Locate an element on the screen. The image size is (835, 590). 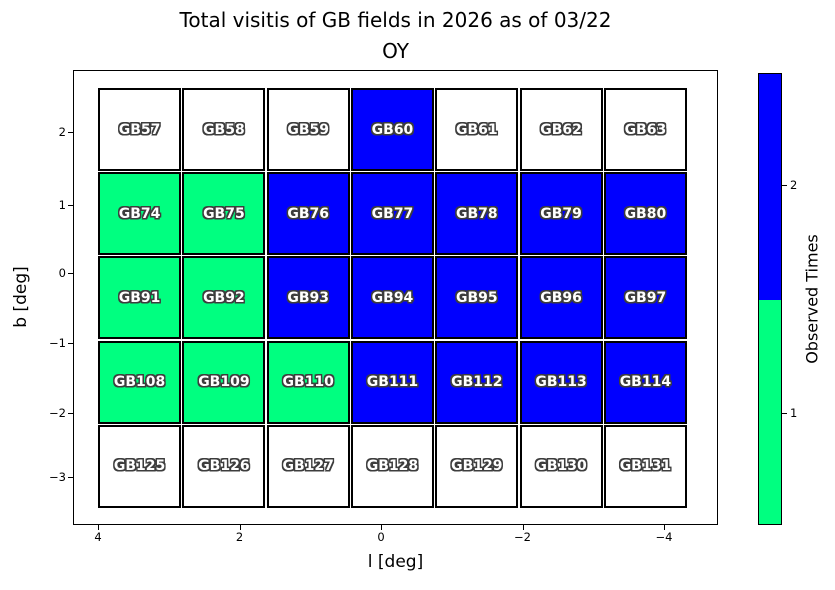
field-cell-gb130: GB130 is located at coordinates (561, 466).